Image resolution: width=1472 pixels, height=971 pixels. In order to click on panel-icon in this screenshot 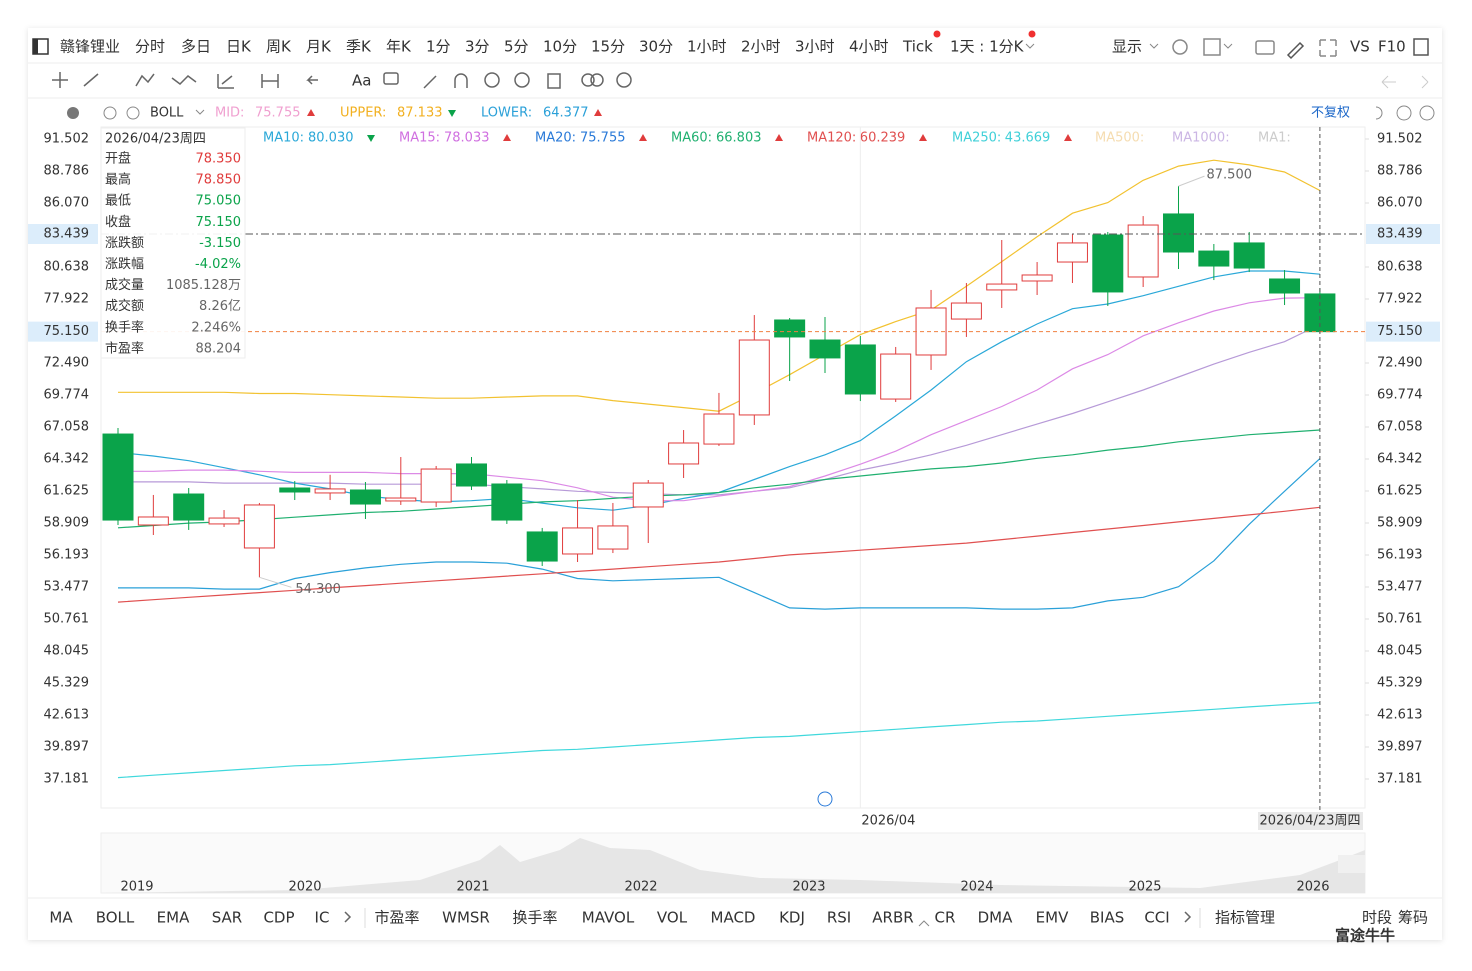, I will do `click(1421, 47)`.